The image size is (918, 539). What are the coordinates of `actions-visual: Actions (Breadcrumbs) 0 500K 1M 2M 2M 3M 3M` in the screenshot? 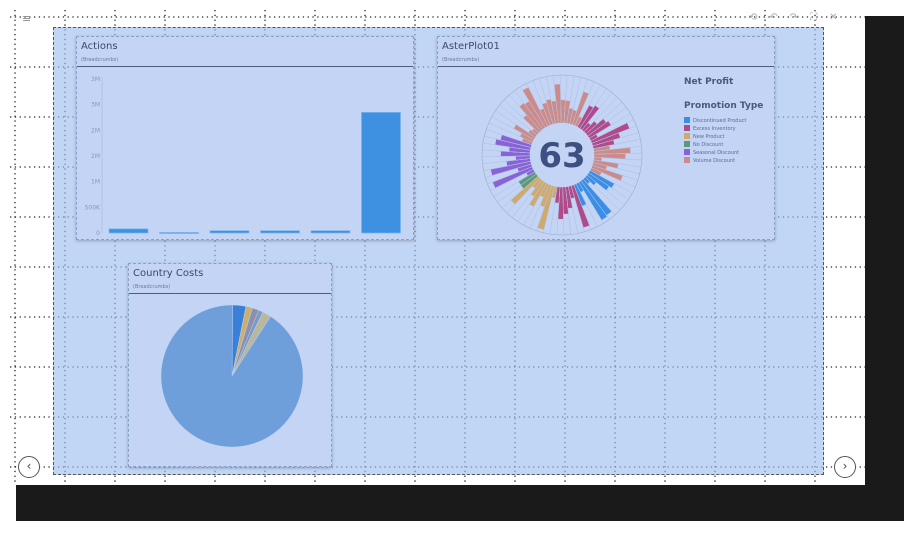 It's located at (245, 138).